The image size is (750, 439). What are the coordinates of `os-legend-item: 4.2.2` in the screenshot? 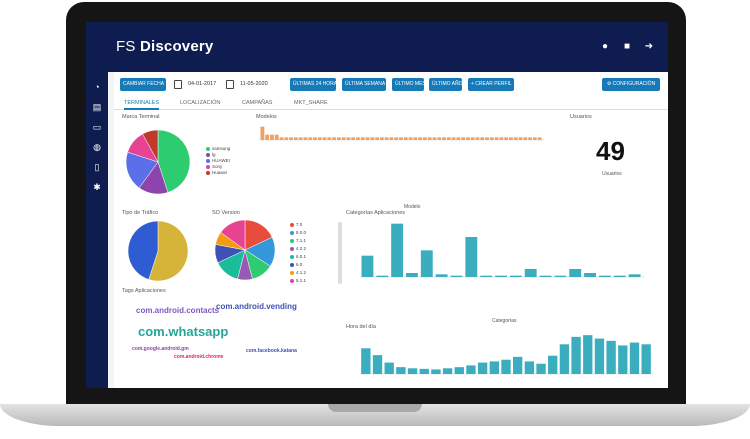 It's located at (298, 248).